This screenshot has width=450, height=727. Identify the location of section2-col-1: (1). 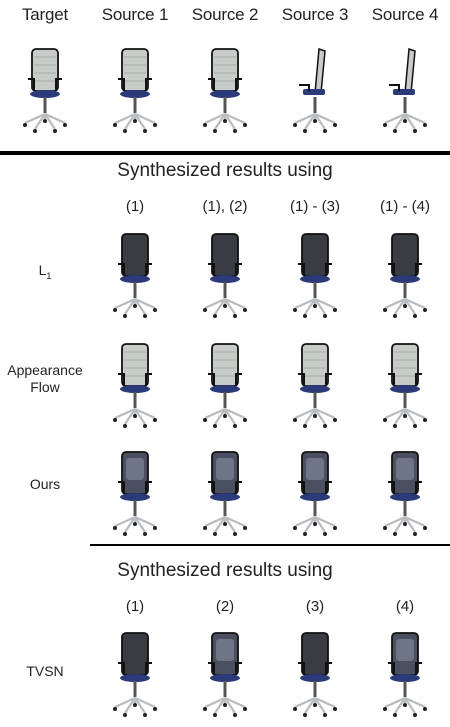
(135, 606).